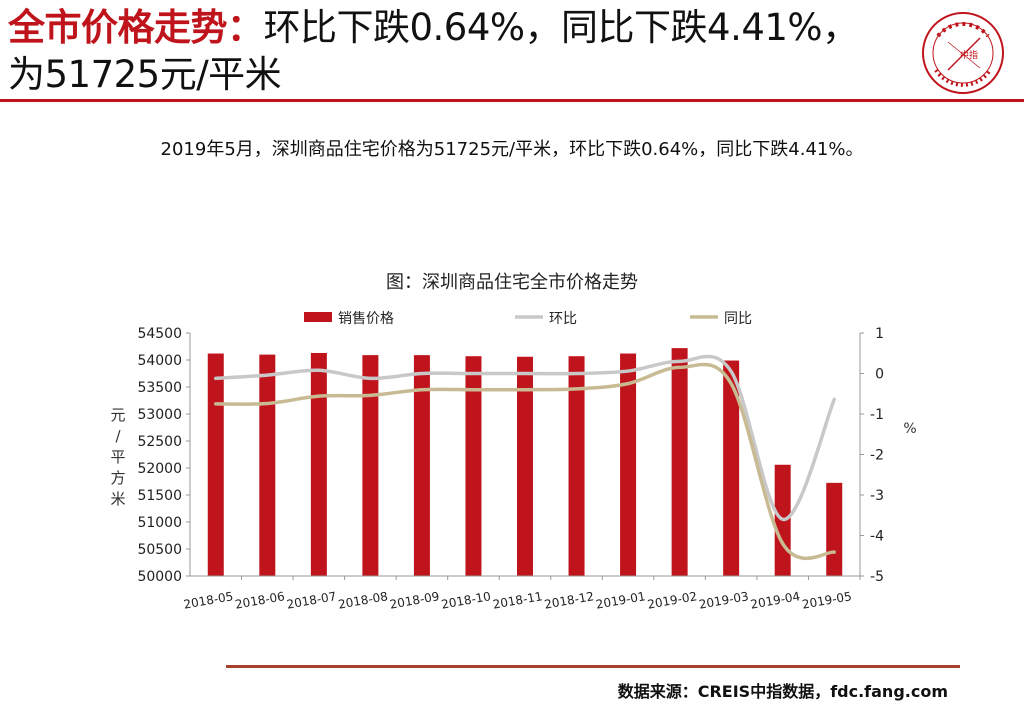 The image size is (1024, 709). I want to click on y2-axis-label: %, so click(909, 429).